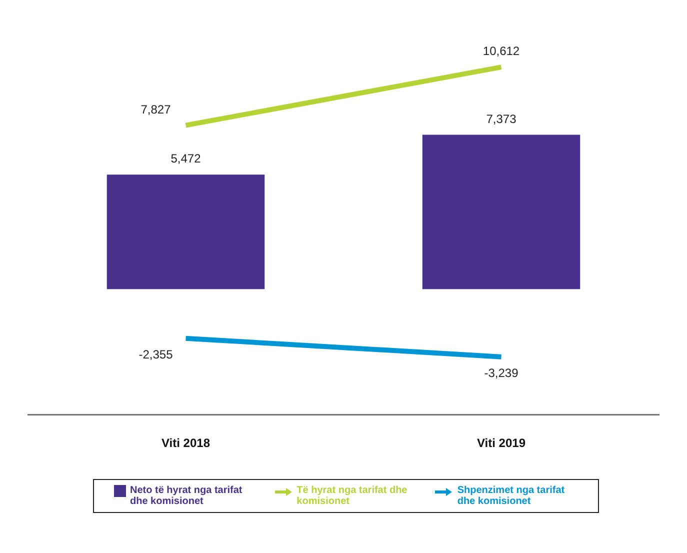  What do you see at coordinates (511, 496) in the screenshot?
I see `legend-label: Shpenzimet nga tarifat dhe komisionet` at bounding box center [511, 496].